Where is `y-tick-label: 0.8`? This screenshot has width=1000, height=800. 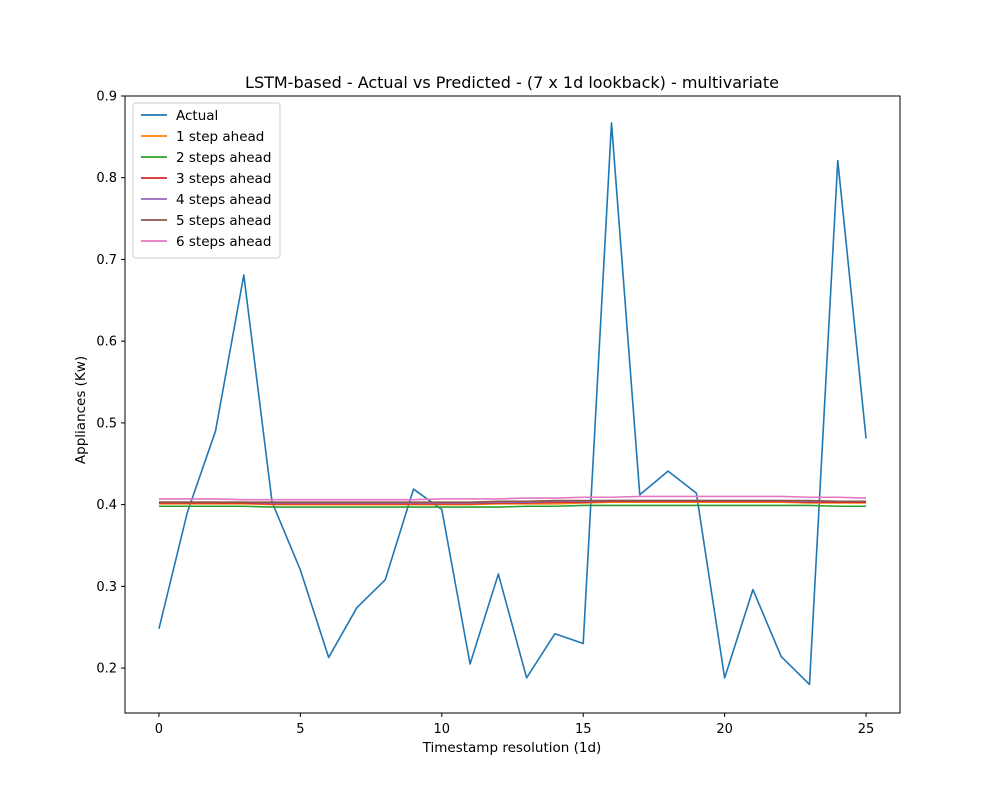 y-tick-label: 0.8 is located at coordinates (106, 178).